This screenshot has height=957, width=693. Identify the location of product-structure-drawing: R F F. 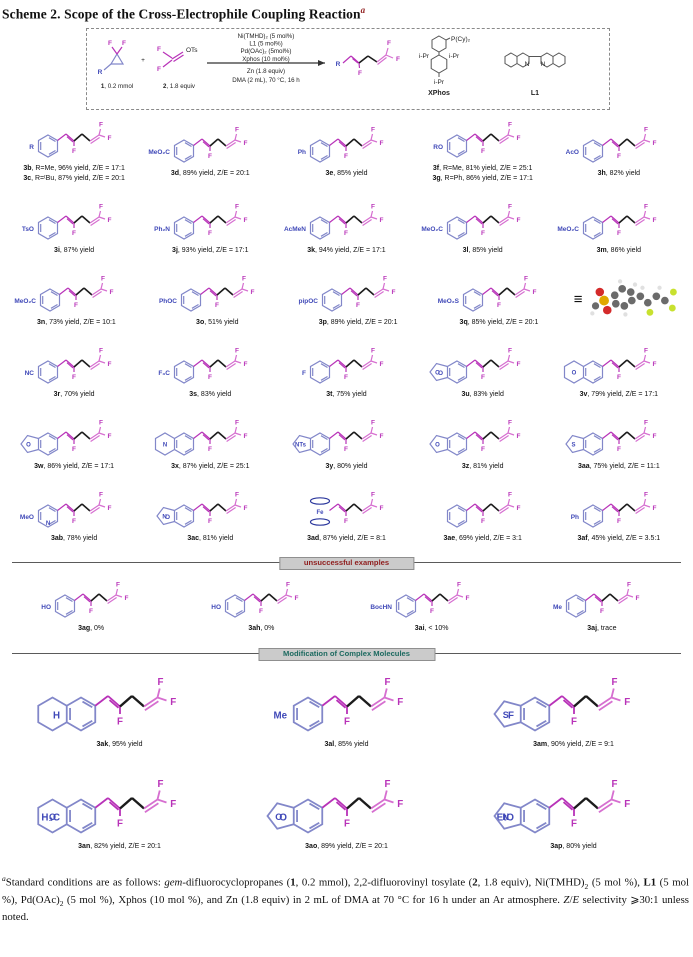
(70, 139).